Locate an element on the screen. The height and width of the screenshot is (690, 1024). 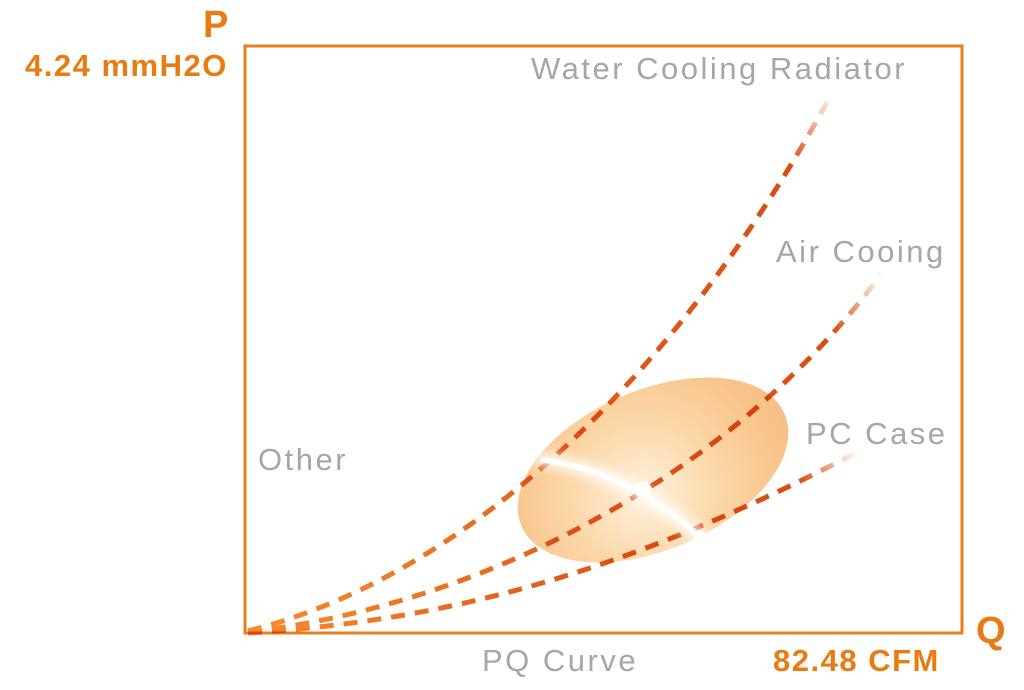
label-pc-case: PC Case is located at coordinates (877, 433).